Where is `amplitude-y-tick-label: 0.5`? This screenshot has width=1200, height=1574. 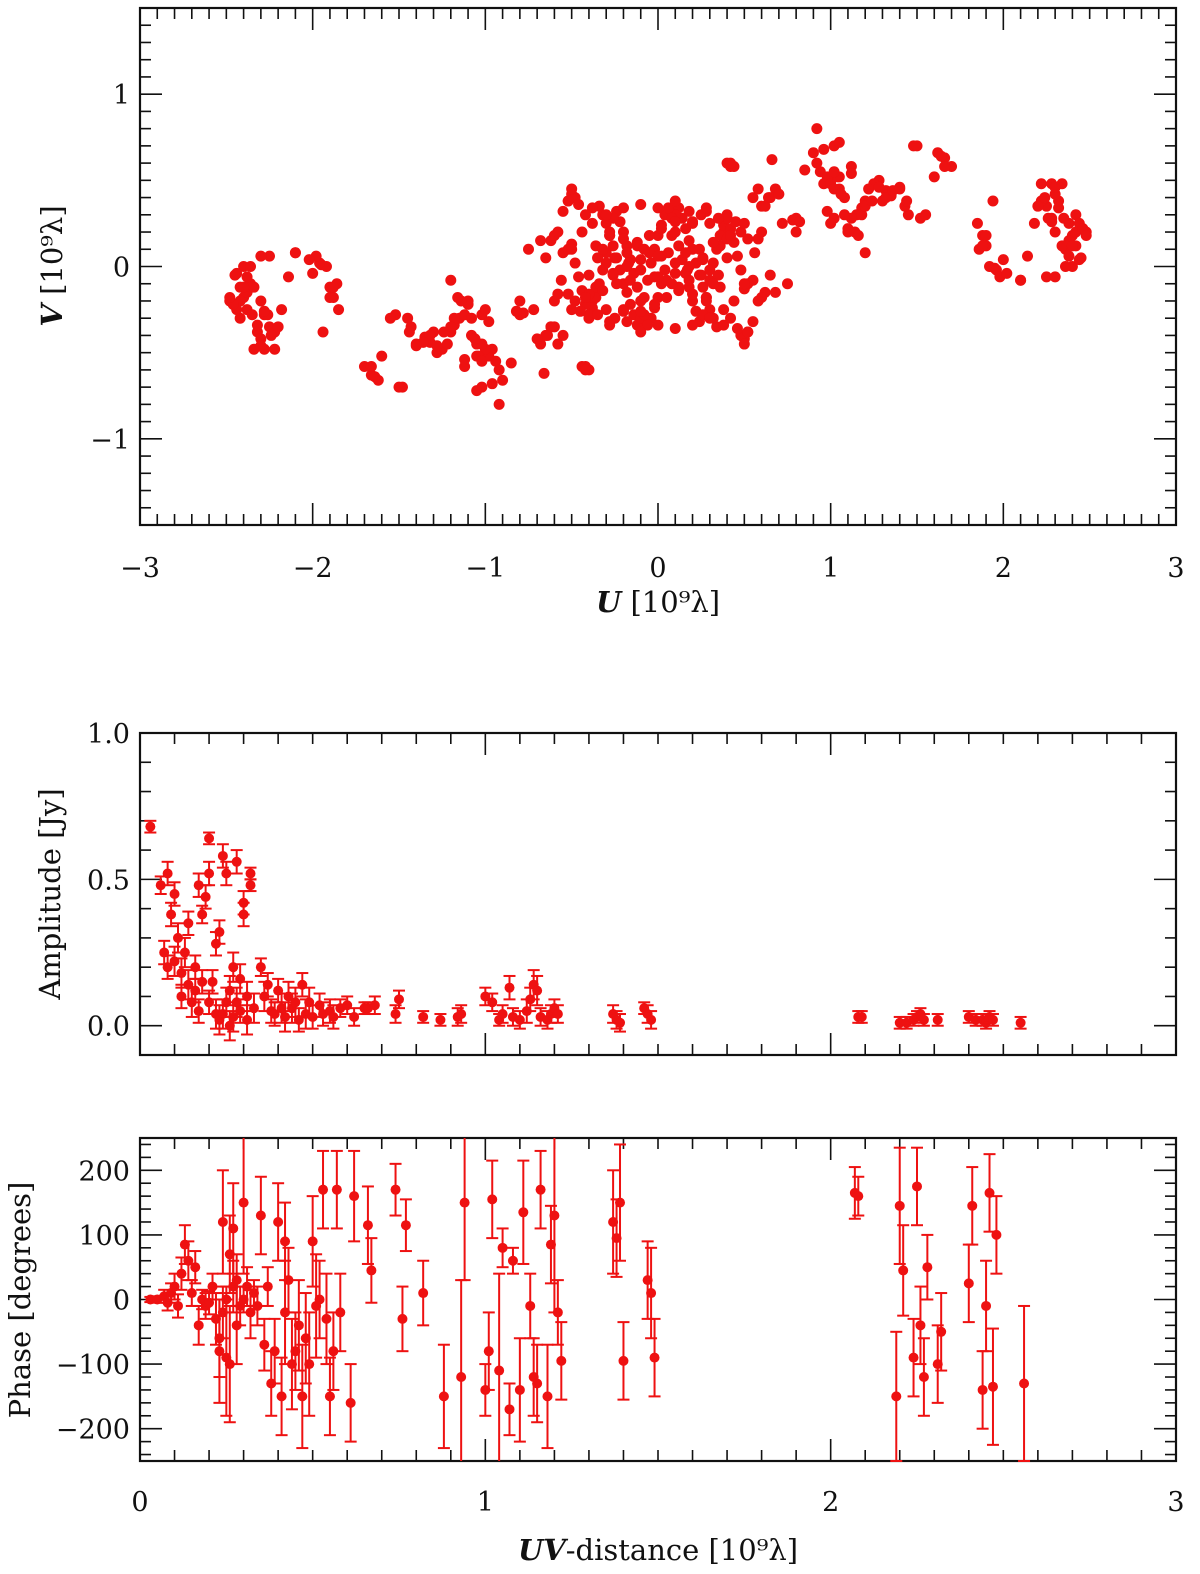
amplitude-y-tick-label: 0.5 is located at coordinates (108, 880).